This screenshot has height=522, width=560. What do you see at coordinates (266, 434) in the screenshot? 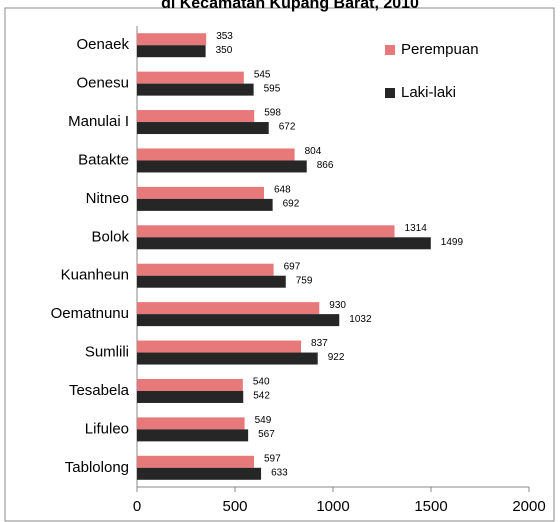
I see `value-label: 567` at bounding box center [266, 434].